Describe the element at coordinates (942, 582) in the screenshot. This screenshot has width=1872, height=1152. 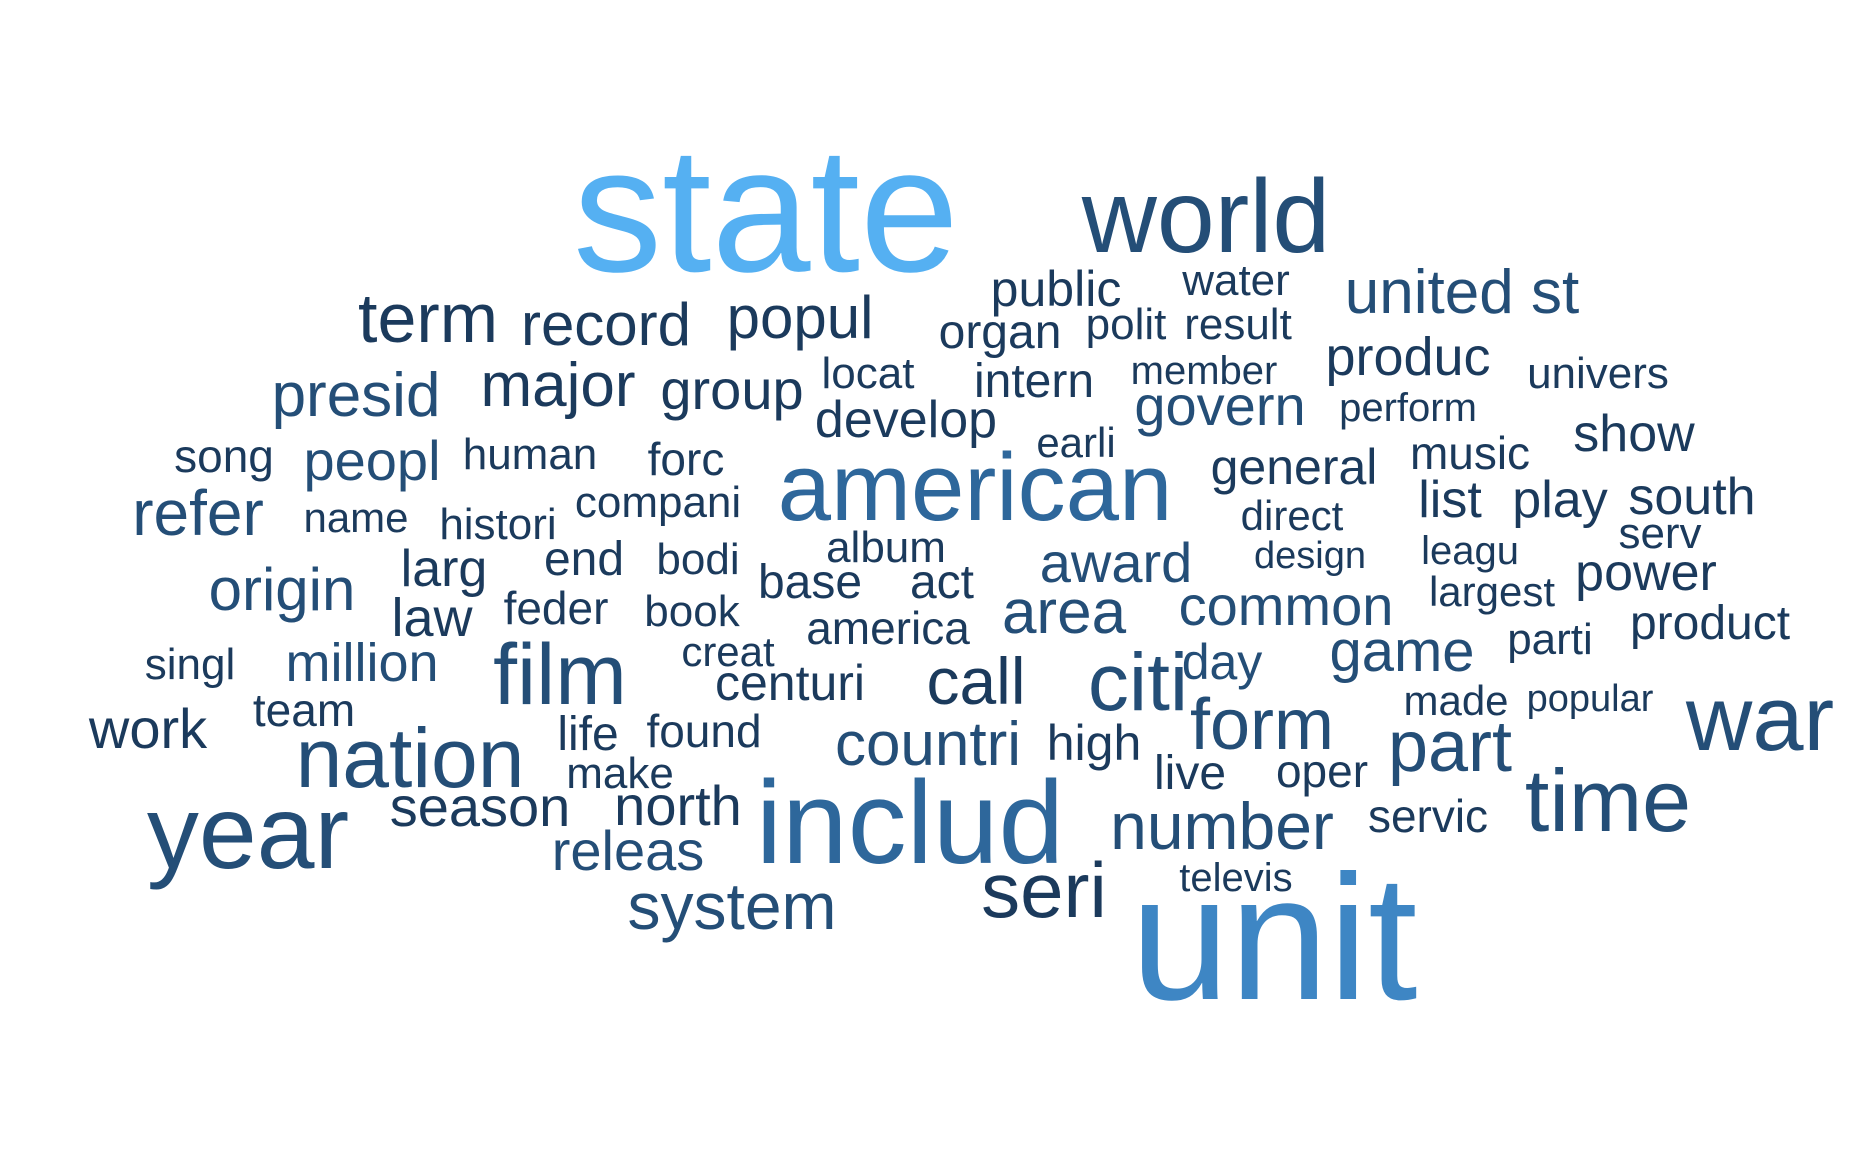
I see `word-act: act` at that location.